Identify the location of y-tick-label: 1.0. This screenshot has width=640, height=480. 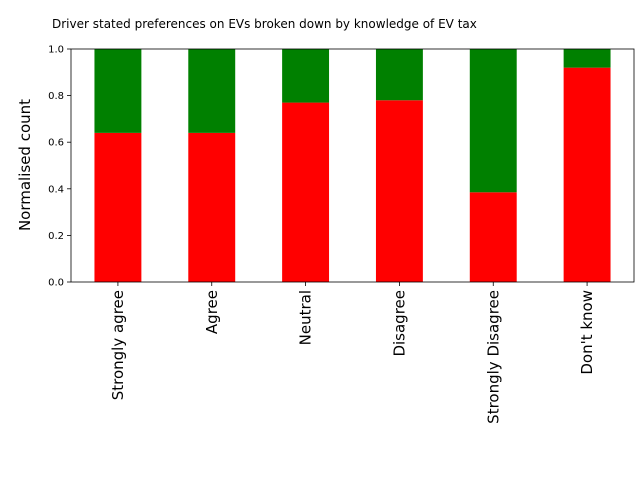
(56, 50).